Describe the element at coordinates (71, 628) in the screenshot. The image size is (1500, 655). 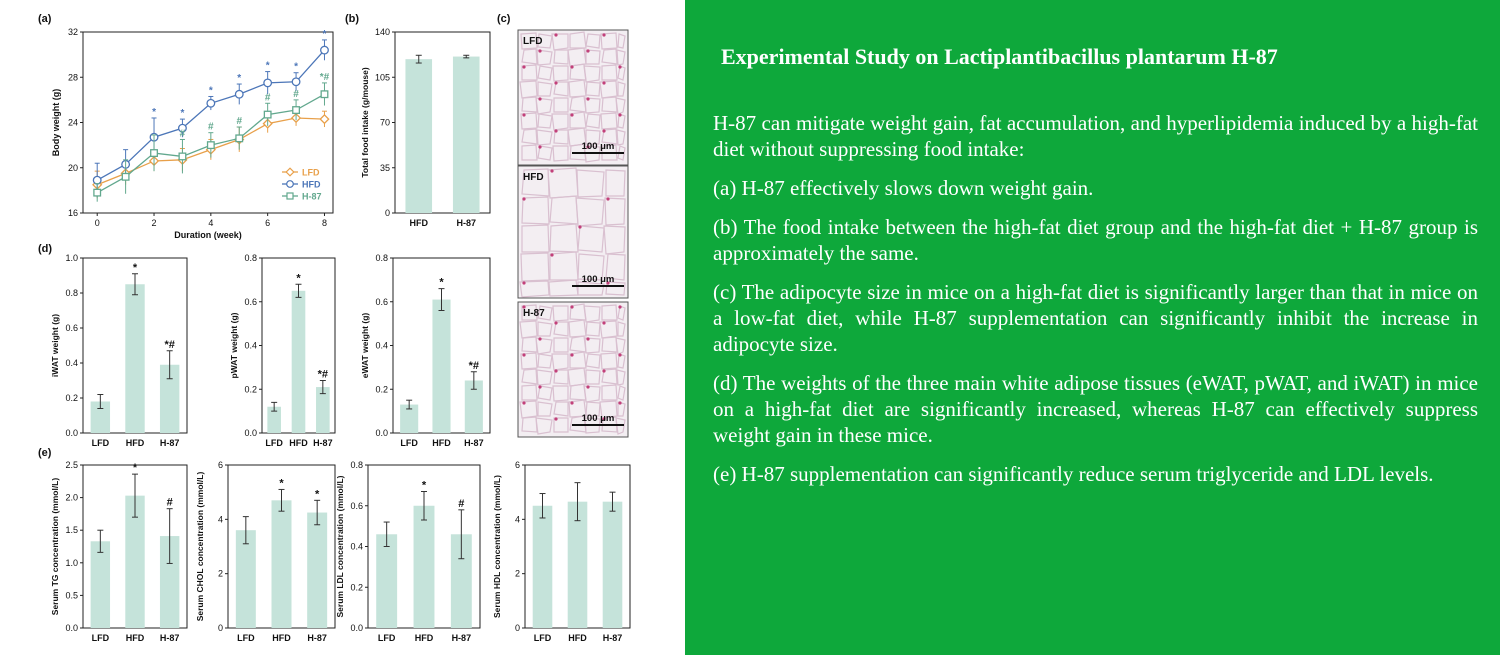
I see `panel-e1-ytick-label: 0.0` at that location.